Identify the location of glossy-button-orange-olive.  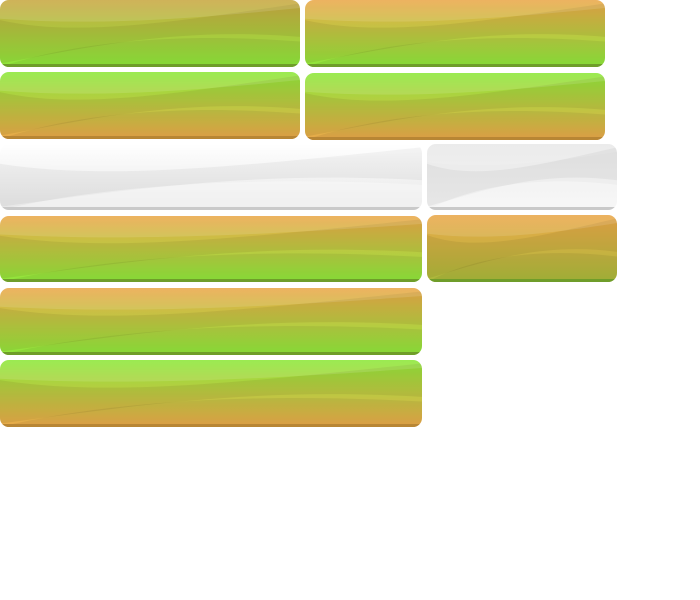
(522, 248).